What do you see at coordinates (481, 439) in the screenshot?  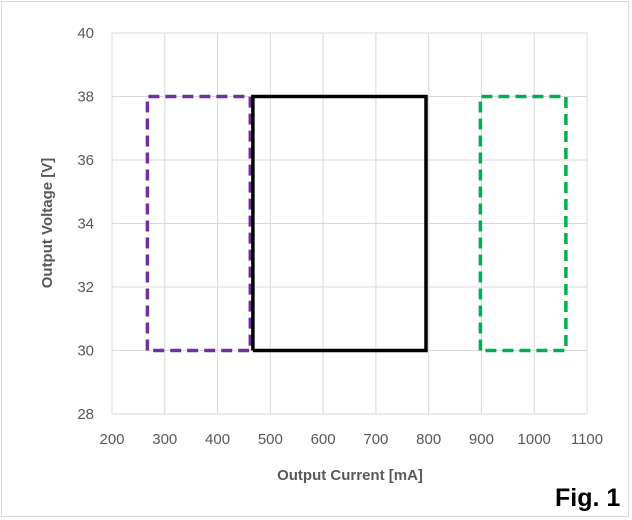 I see `x-tick-label: 900` at bounding box center [481, 439].